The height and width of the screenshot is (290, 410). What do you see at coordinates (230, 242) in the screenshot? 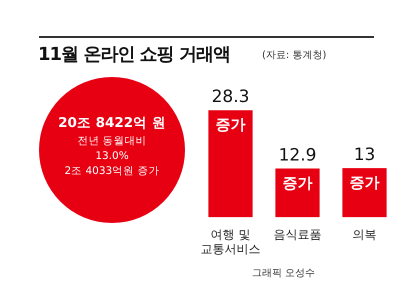
I see `x-tick-label: 여행 및 교통서비스` at bounding box center [230, 242].